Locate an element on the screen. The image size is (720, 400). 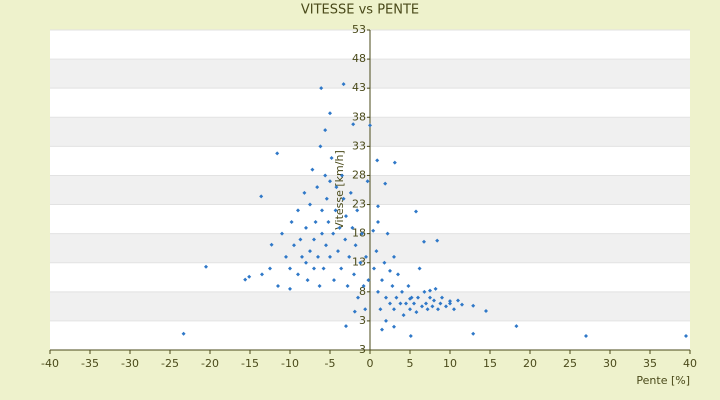
x-tick-label: -35 is located at coordinates (90, 363).